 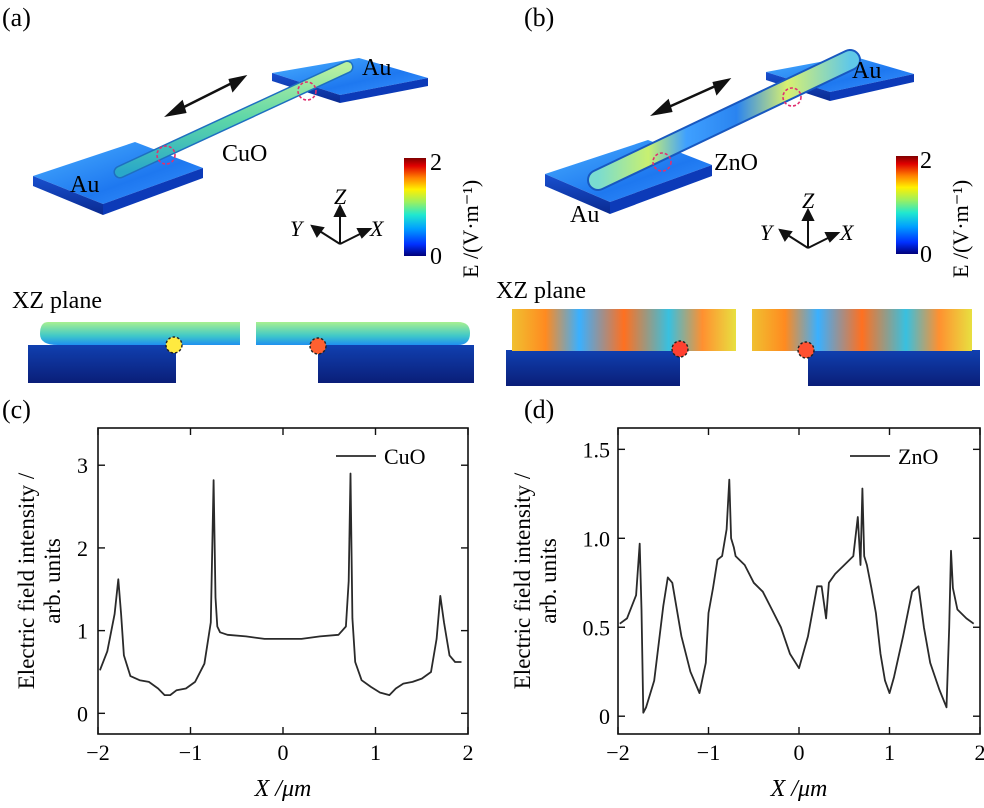 I want to click on legend-label: ZnO, so click(x=918, y=456).